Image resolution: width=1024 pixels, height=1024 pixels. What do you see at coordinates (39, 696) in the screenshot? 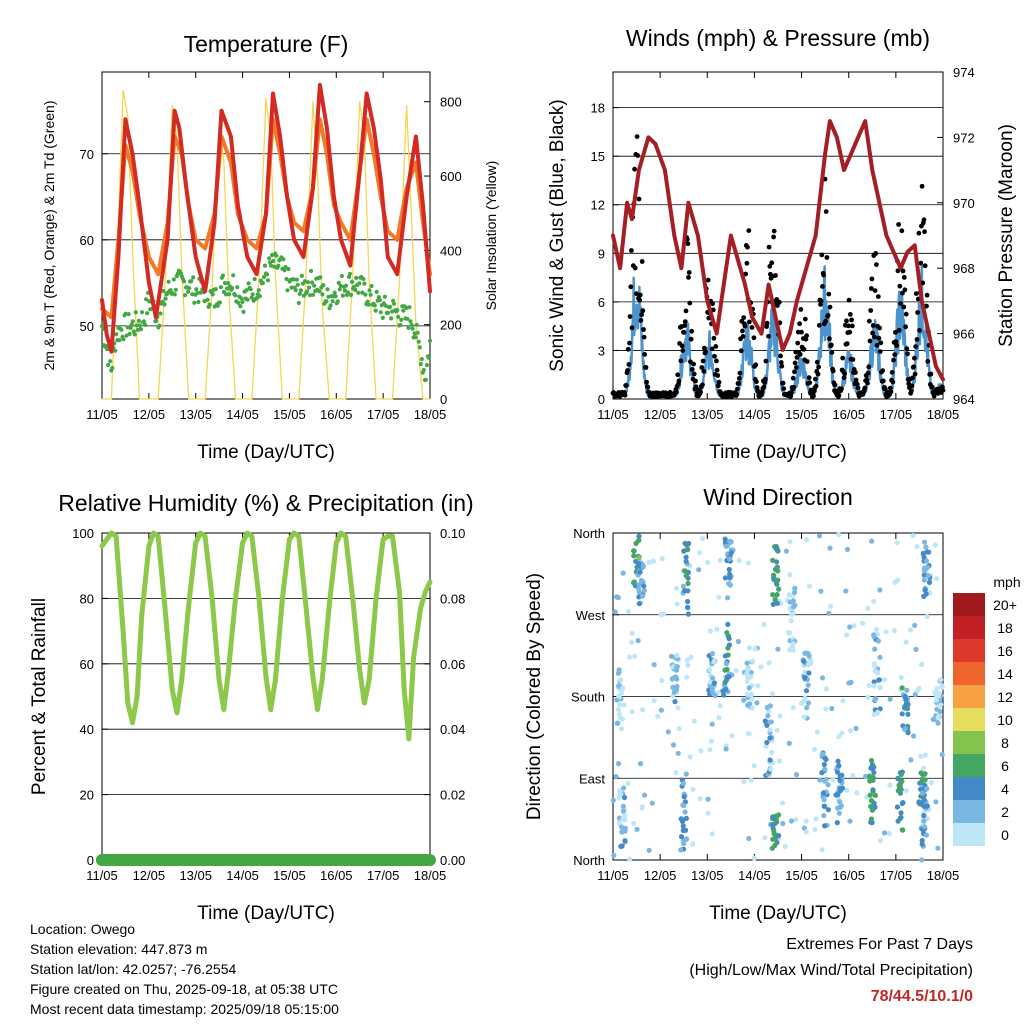
I see `y-axis-label-rh: Percent & Total Rainfall` at bounding box center [39, 696].